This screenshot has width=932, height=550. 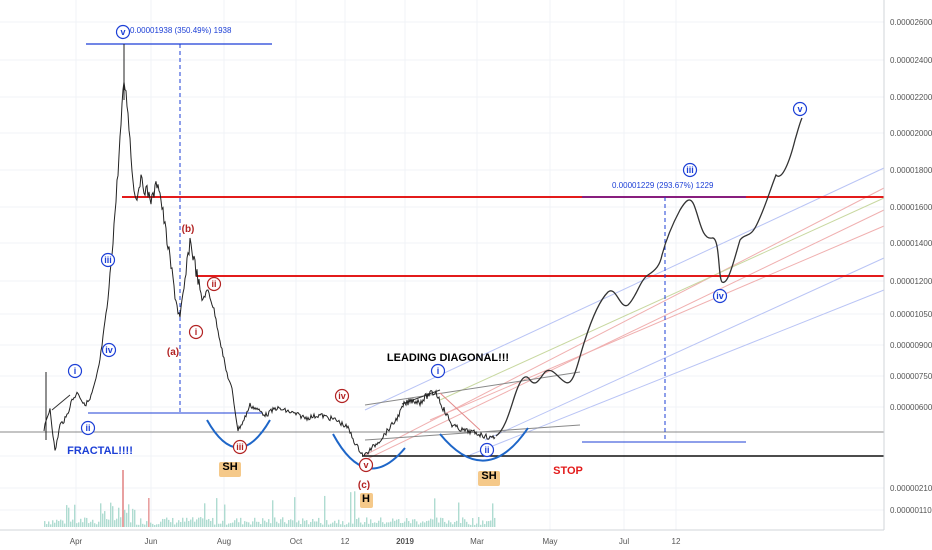 I want to click on x-tick-label: Mar, so click(x=477, y=541).